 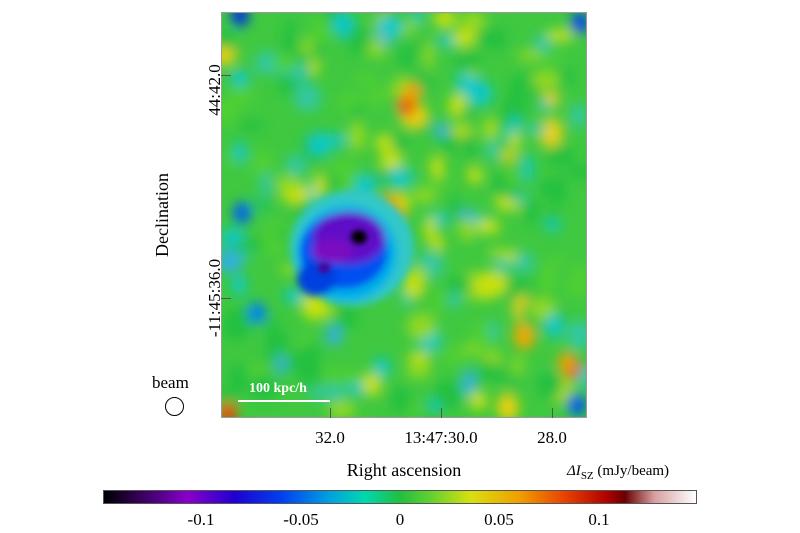 I want to click on scale-bar-label: 100 kpc/h, so click(x=278, y=388).